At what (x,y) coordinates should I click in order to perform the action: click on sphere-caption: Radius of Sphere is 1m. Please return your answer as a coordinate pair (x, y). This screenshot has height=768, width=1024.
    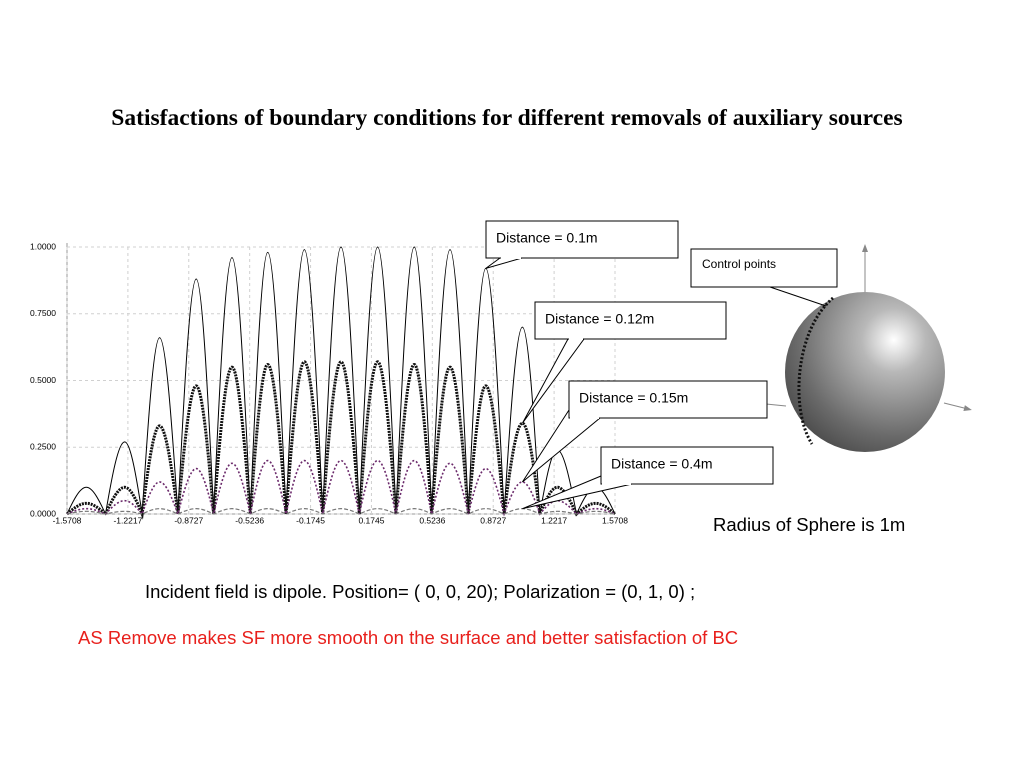
    Looking at the image, I should click on (809, 524).